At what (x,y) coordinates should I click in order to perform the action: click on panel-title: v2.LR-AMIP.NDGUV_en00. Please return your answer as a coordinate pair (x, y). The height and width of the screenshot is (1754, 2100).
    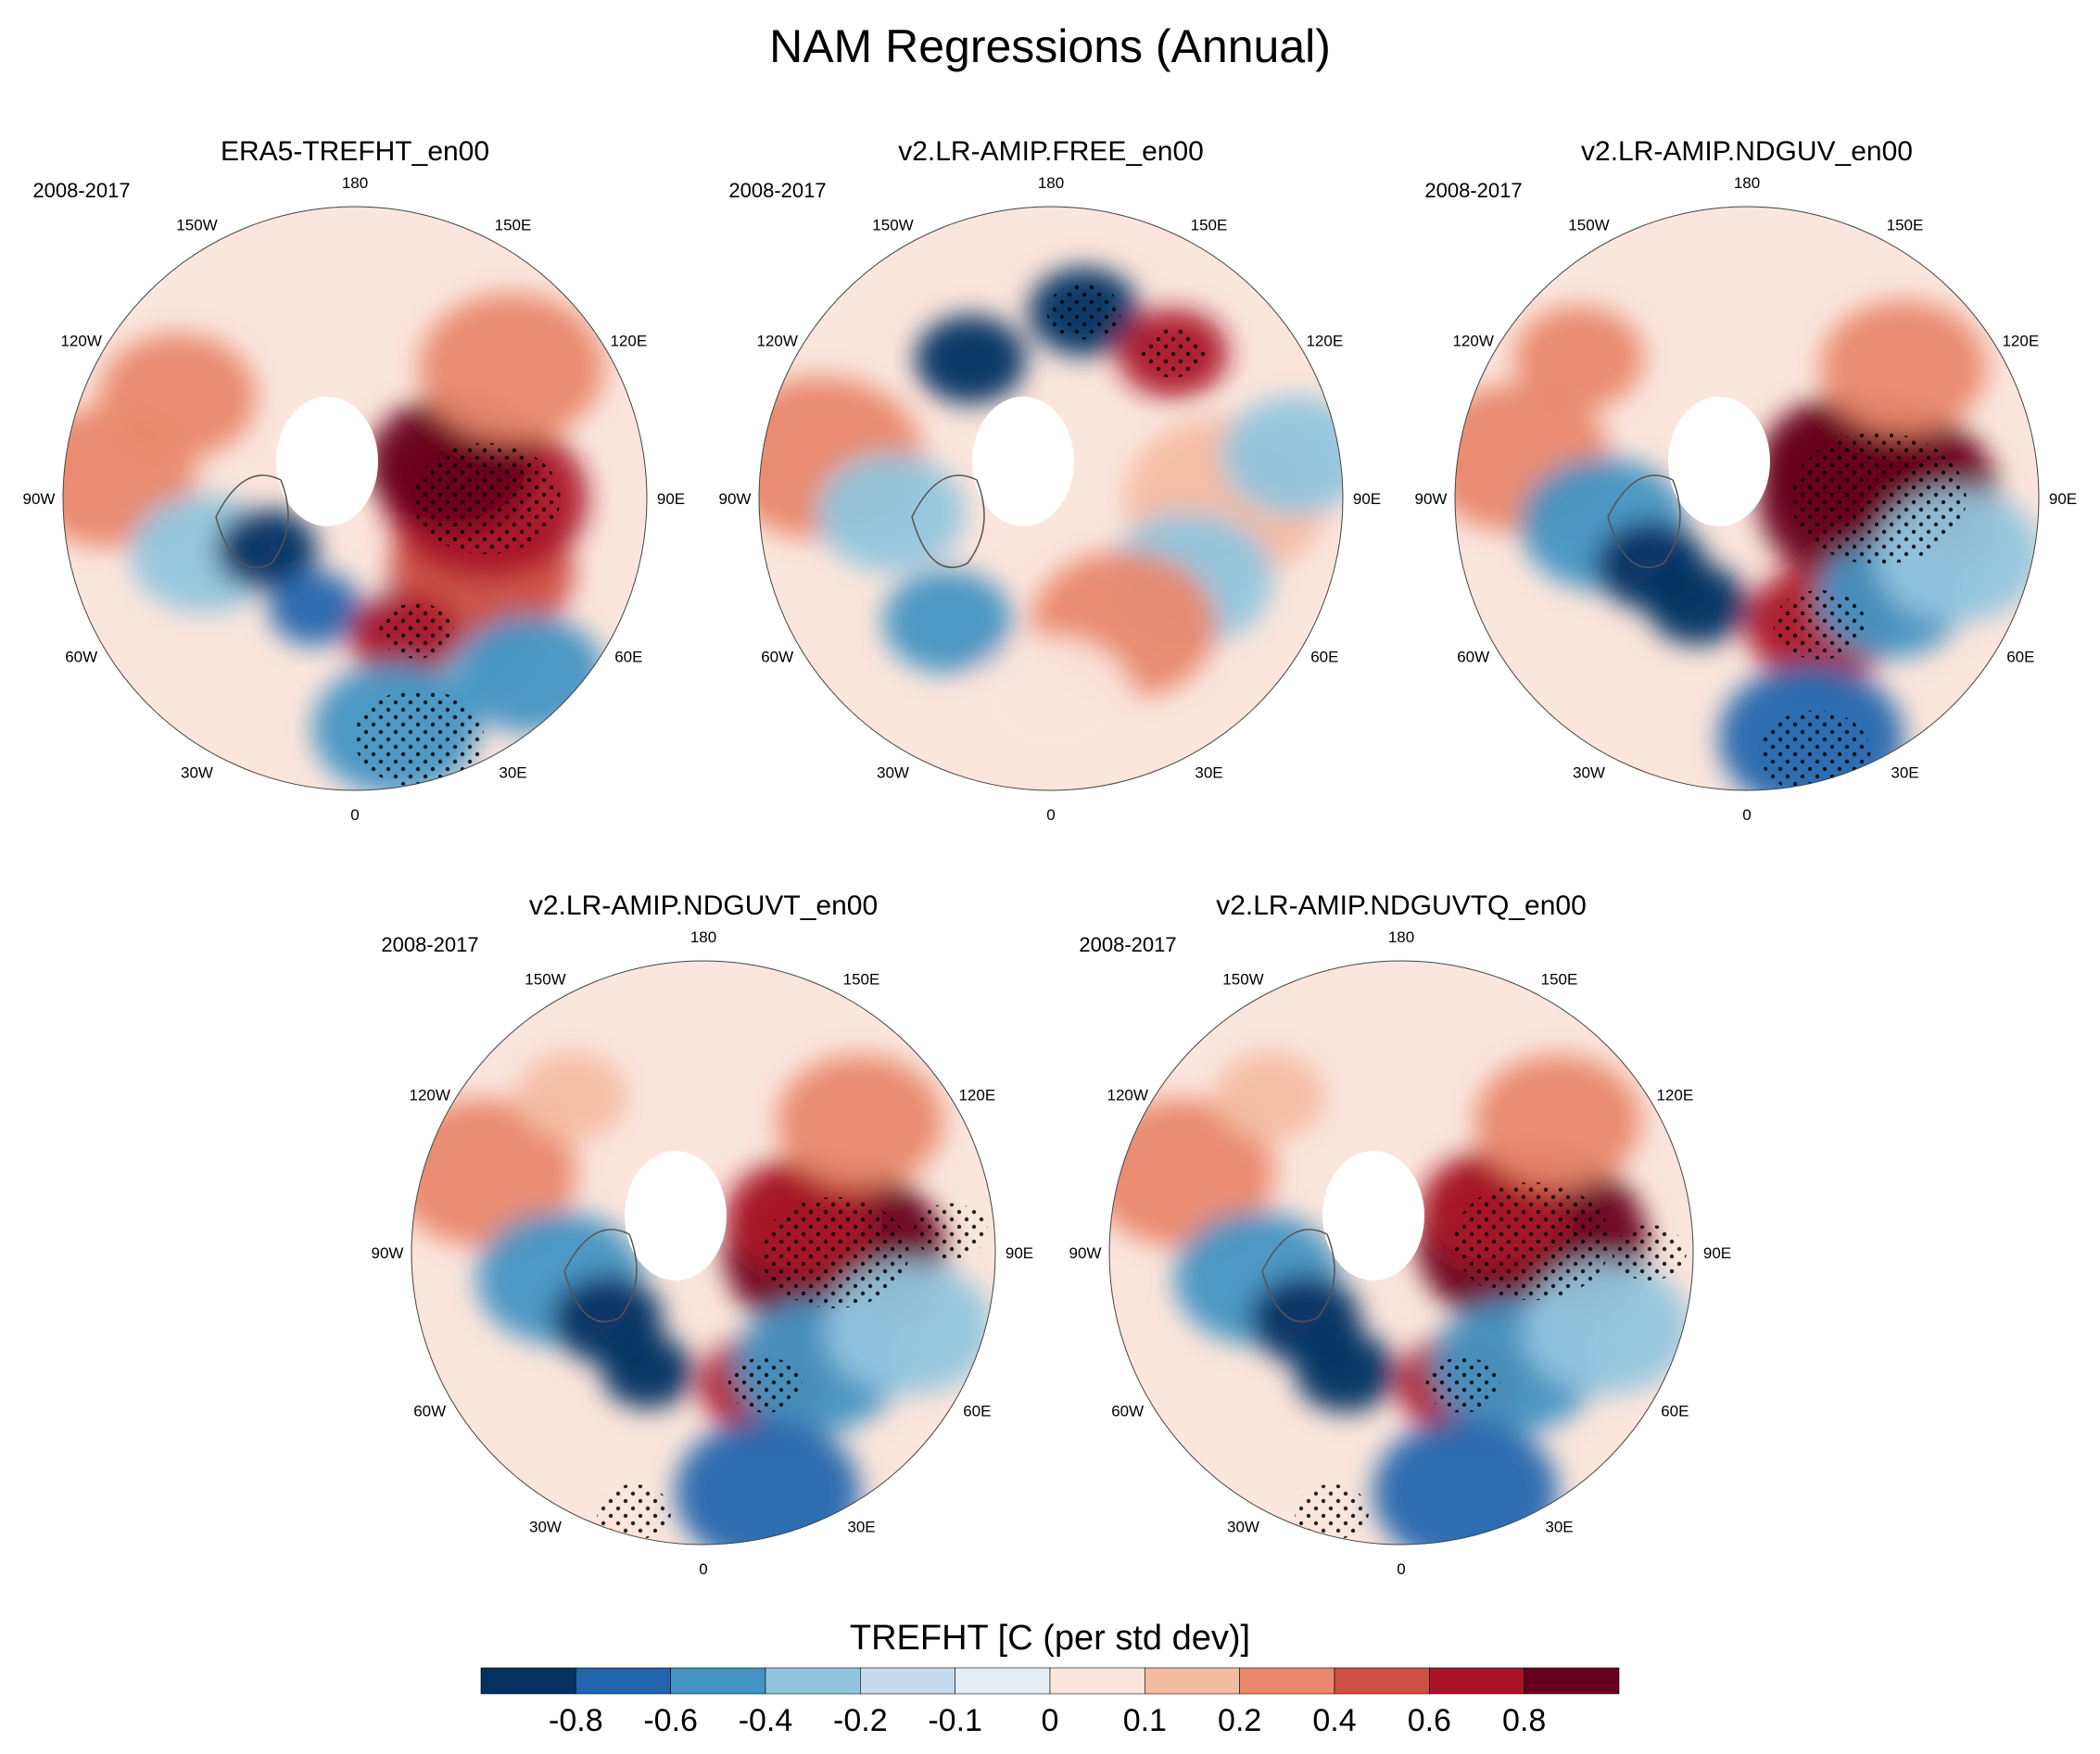
    Looking at the image, I should click on (1747, 151).